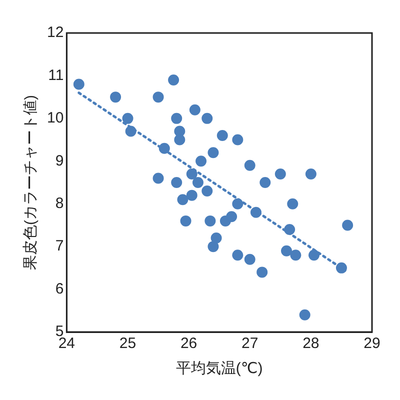 Image resolution: width=400 pixels, height=400 pixels. Describe the element at coordinates (189, 343) in the screenshot. I see `x-tick-label: 26` at that location.